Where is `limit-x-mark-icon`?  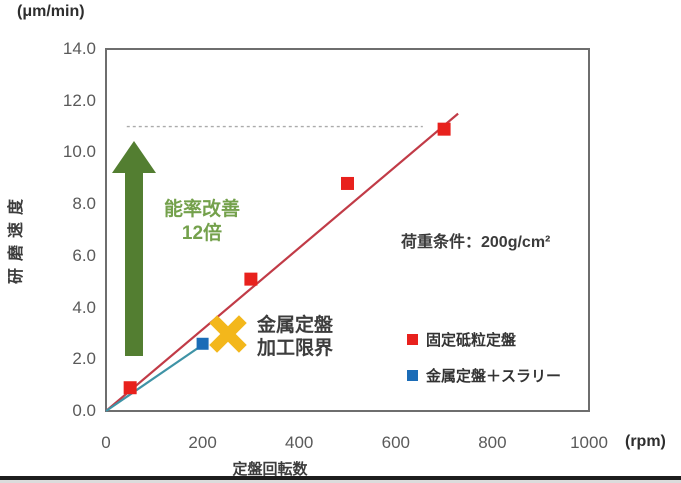 limit-x-mark-icon is located at coordinates (228, 334).